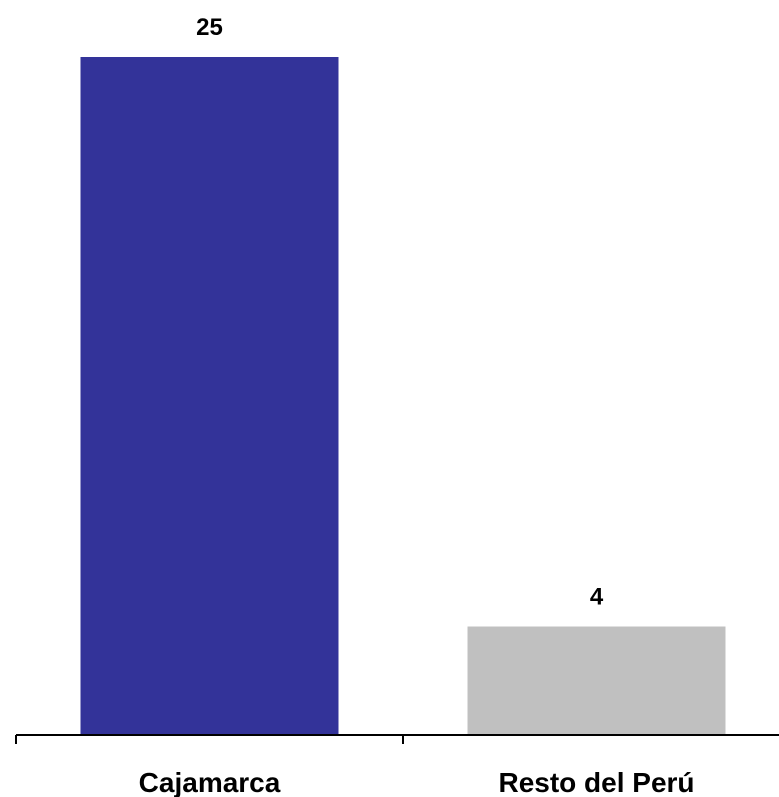 Image resolution: width=779 pixels, height=797 pixels. What do you see at coordinates (597, 597) in the screenshot?
I see `data-label: 4` at bounding box center [597, 597].